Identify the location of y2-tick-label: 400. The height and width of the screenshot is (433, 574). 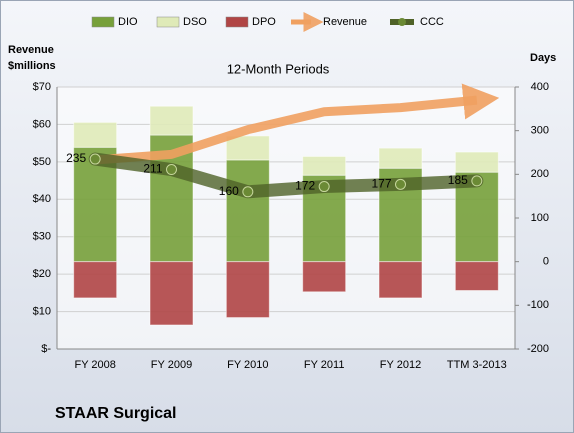
(540, 87).